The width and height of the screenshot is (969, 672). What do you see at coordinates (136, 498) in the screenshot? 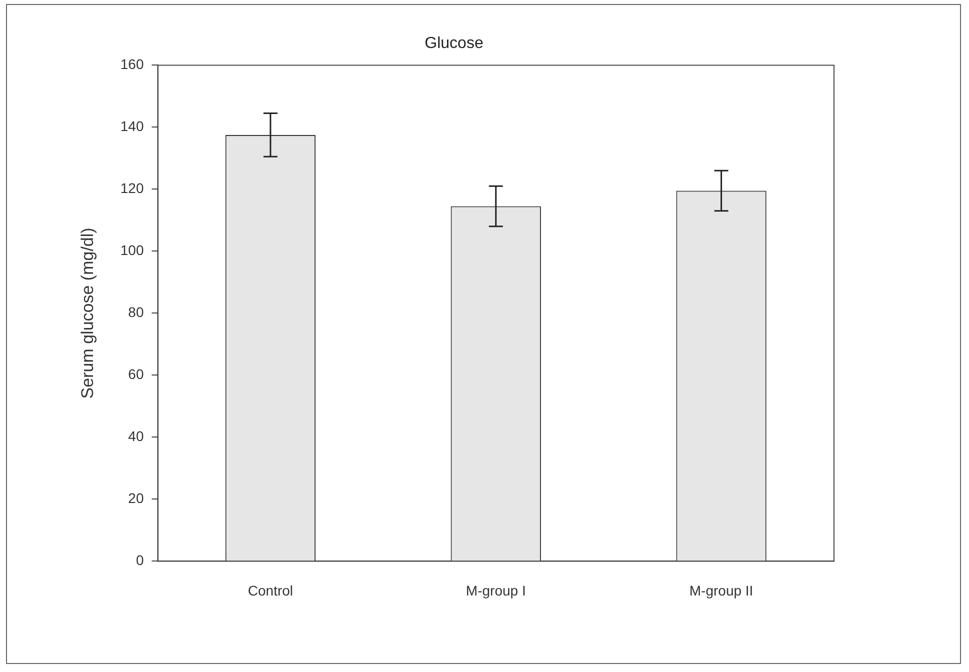
I see `y-tick-label: 20` at bounding box center [136, 498].